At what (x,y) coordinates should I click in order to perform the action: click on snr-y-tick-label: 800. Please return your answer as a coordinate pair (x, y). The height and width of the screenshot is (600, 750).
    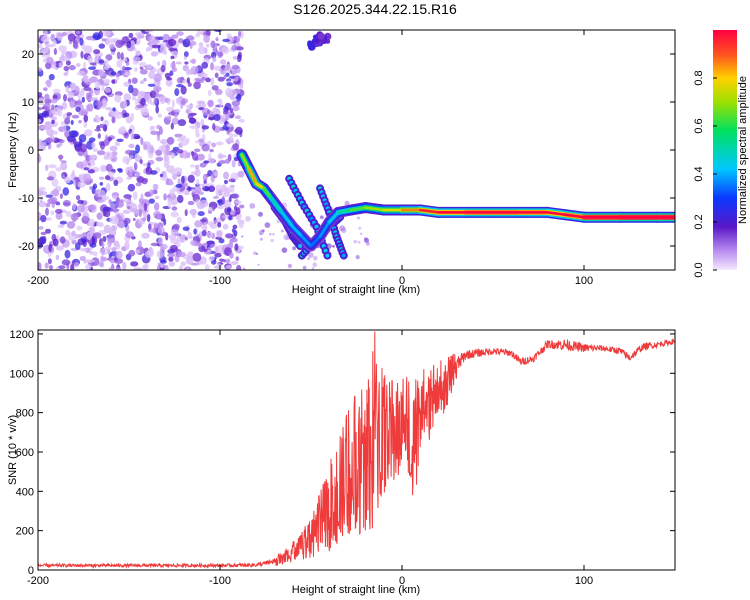
    Looking at the image, I should click on (25, 414).